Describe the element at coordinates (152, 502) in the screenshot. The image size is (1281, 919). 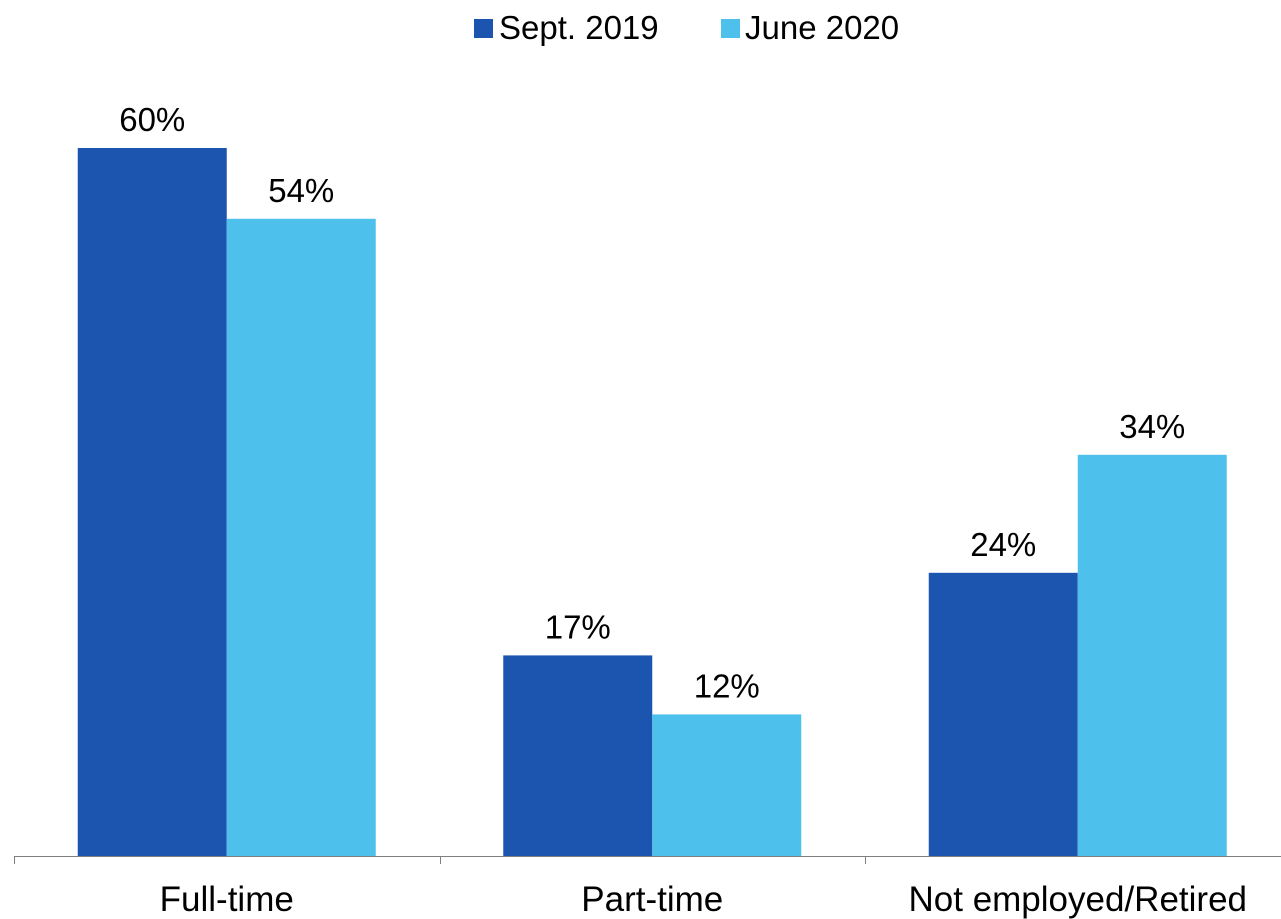
I see `bar-sept-2019-full-time` at that location.